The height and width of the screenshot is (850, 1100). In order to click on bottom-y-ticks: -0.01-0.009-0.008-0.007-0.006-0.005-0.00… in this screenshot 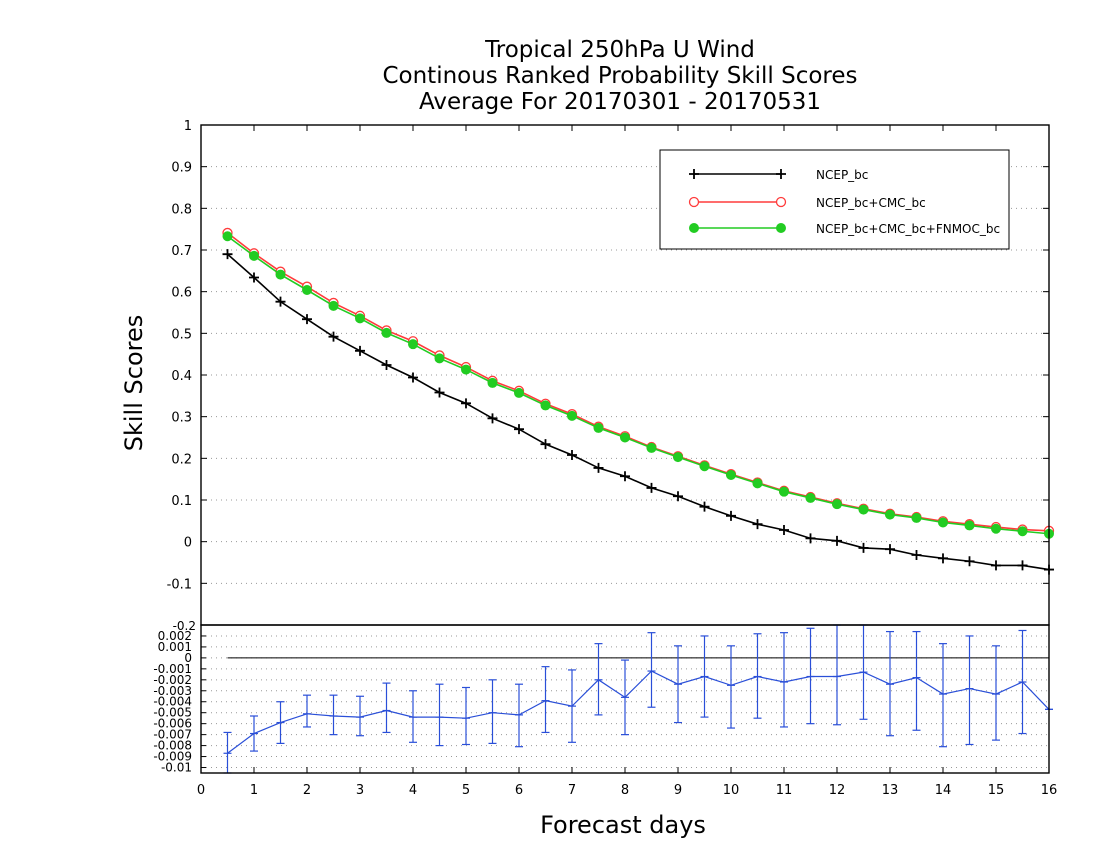, I will do `click(179, 702)`.